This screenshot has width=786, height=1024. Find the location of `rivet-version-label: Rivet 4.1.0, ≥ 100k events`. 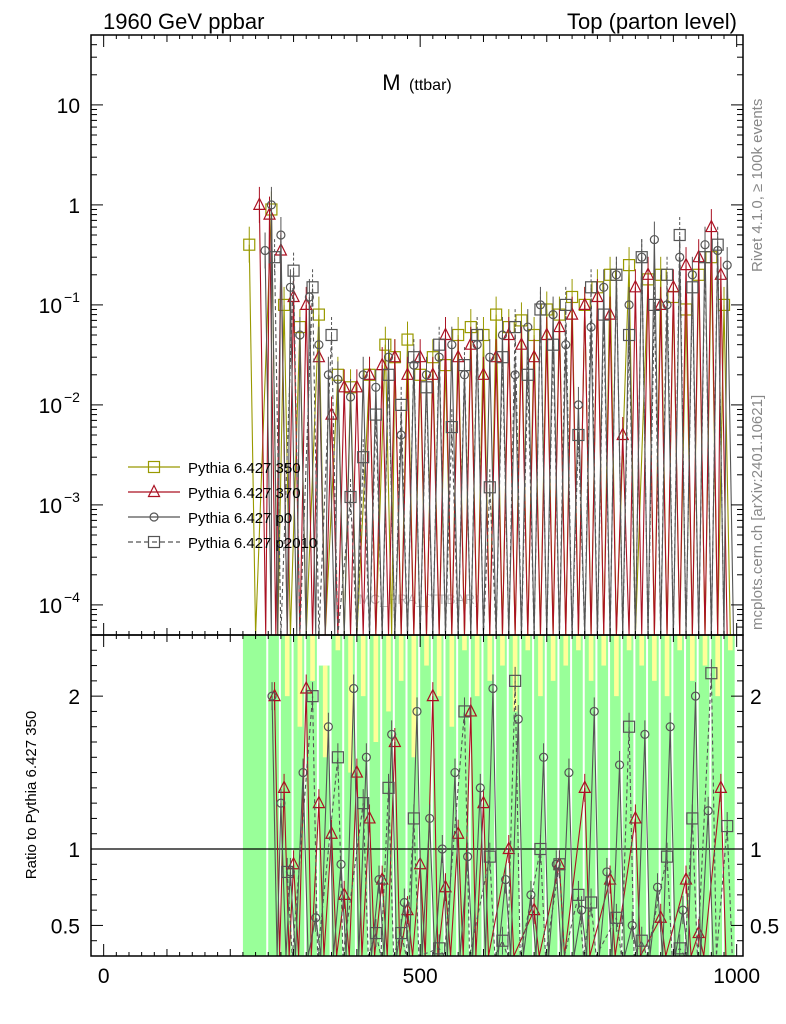

rivet-version-label: Rivet 4.1.0, ≥ 100k events is located at coordinates (757, 185).